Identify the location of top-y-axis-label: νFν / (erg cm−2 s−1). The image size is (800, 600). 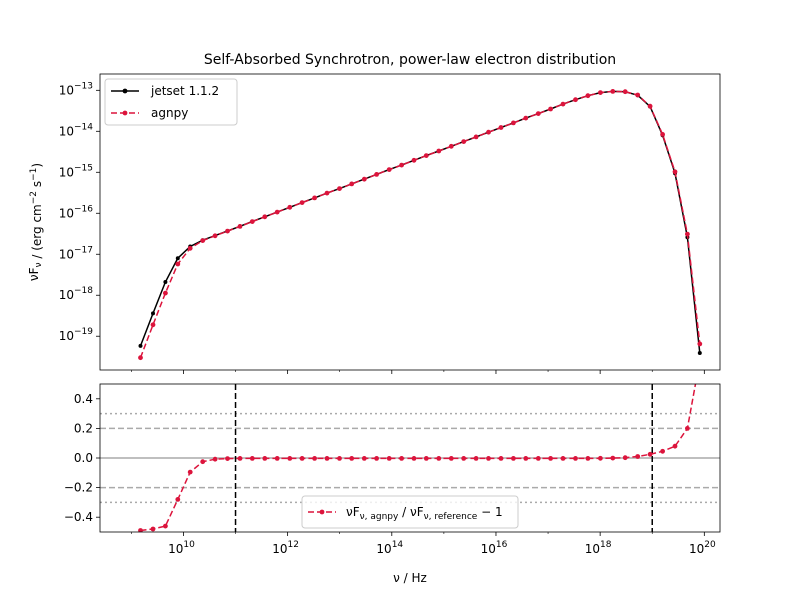
(35, 222).